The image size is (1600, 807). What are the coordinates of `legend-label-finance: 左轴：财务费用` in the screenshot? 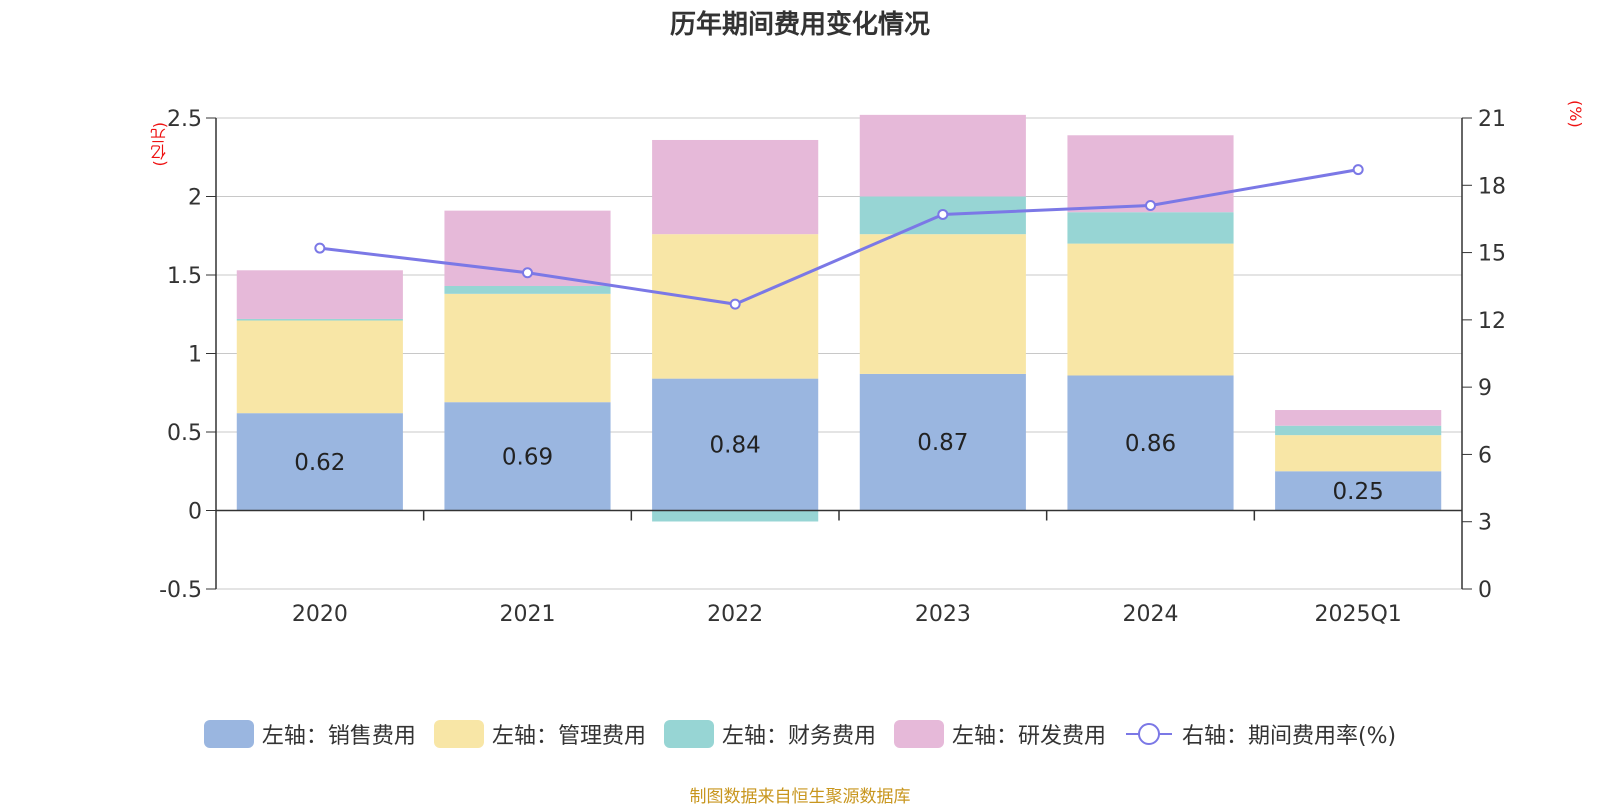 It's located at (798, 736).